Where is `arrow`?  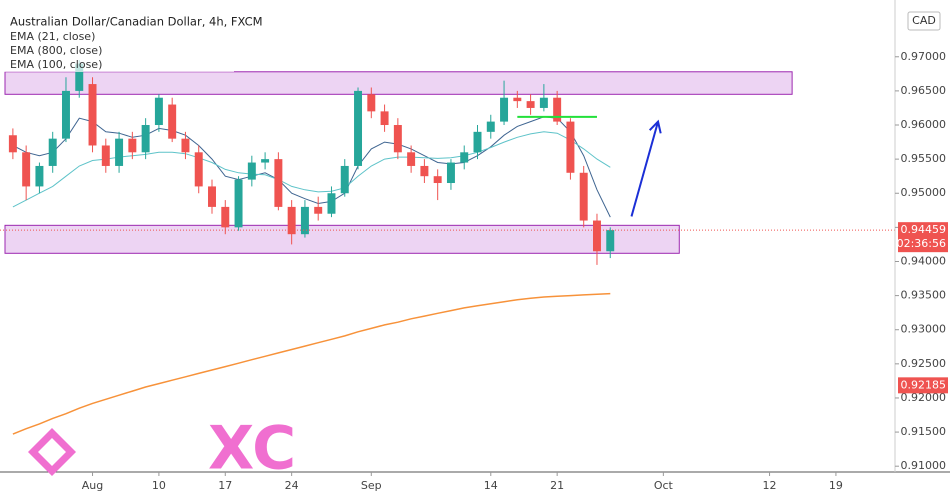
arrow is located at coordinates (645, 169).